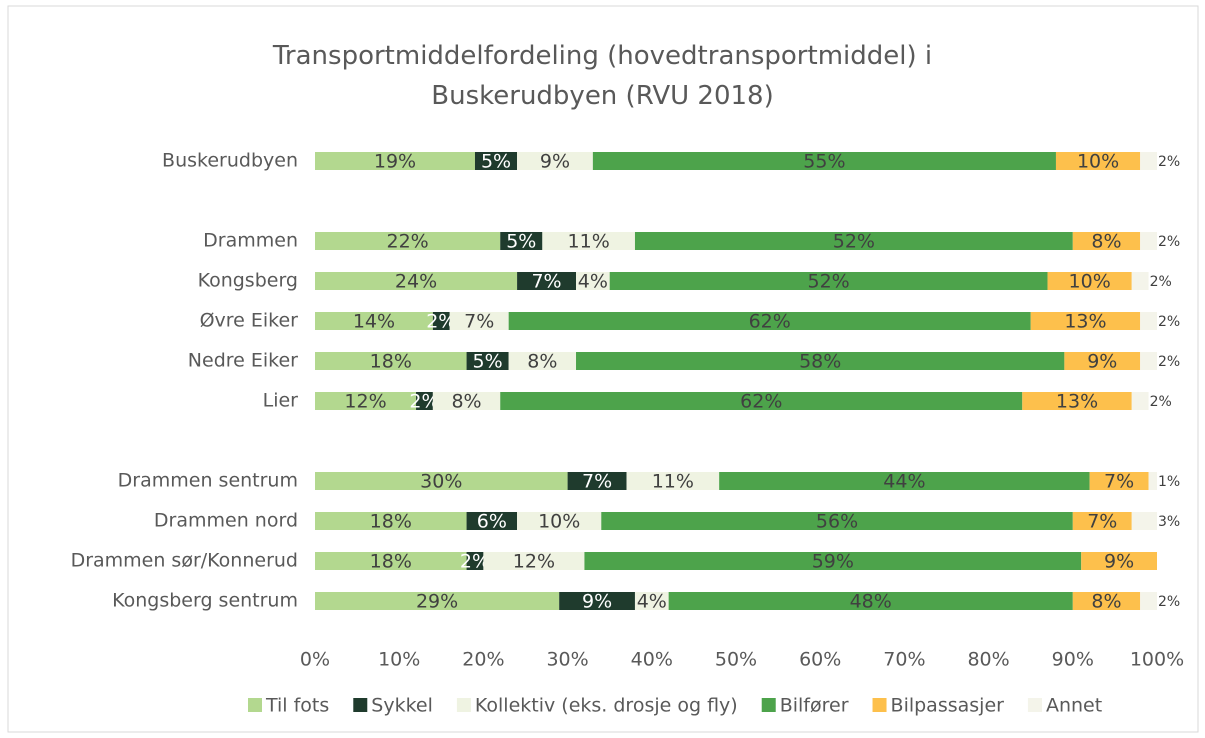 The height and width of the screenshot is (738, 1205). Describe the element at coordinates (904, 660) in the screenshot. I see `x-tick-label: 70%` at that location.